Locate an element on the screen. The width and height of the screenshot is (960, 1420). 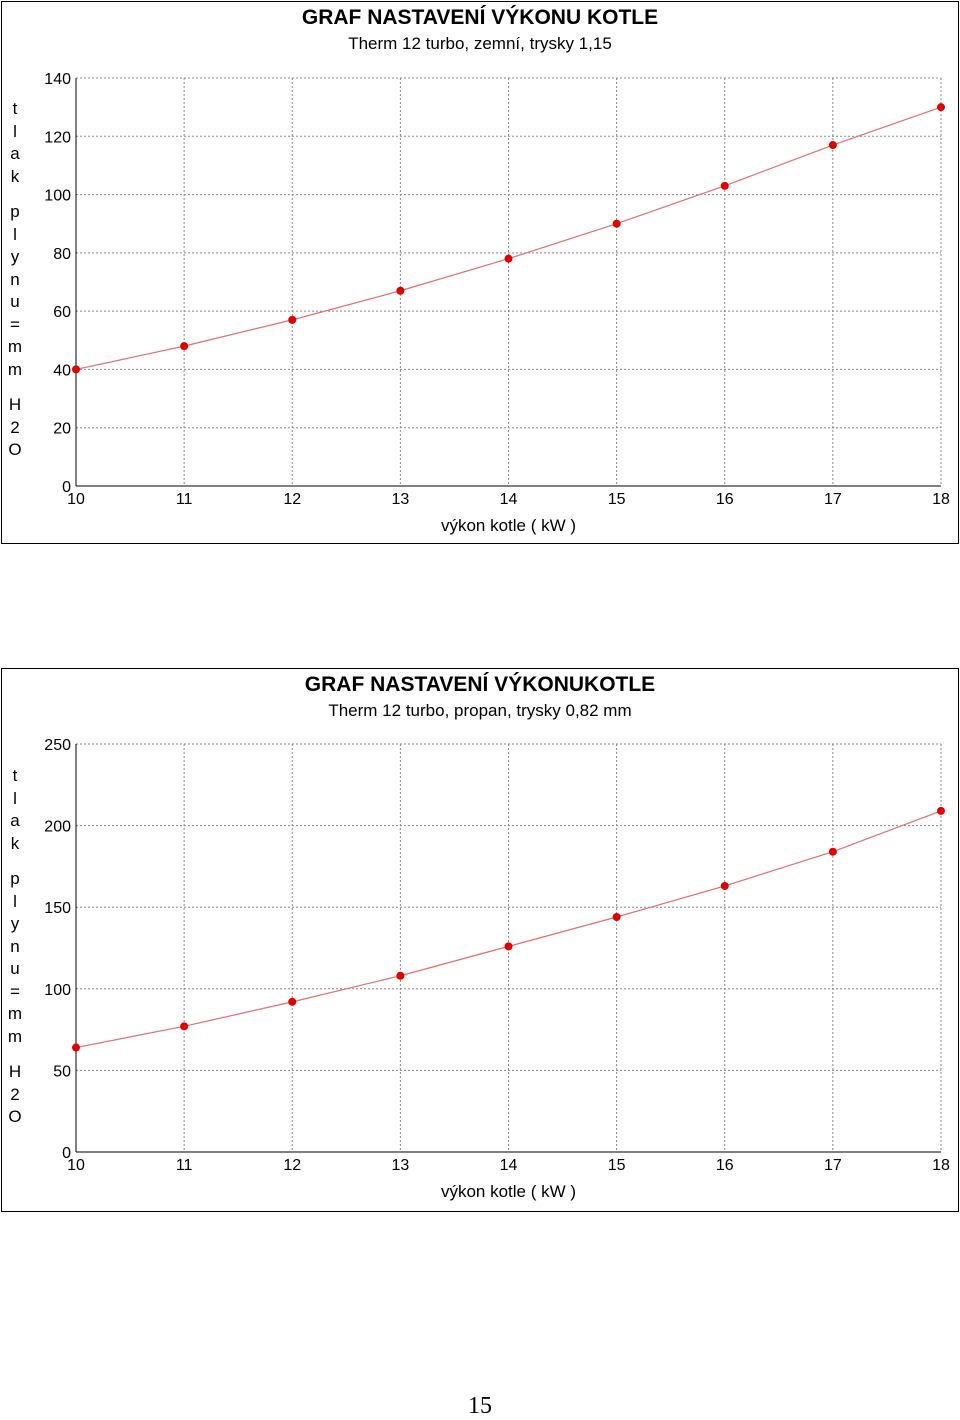
y-tick-label: 60 is located at coordinates (62, 312).